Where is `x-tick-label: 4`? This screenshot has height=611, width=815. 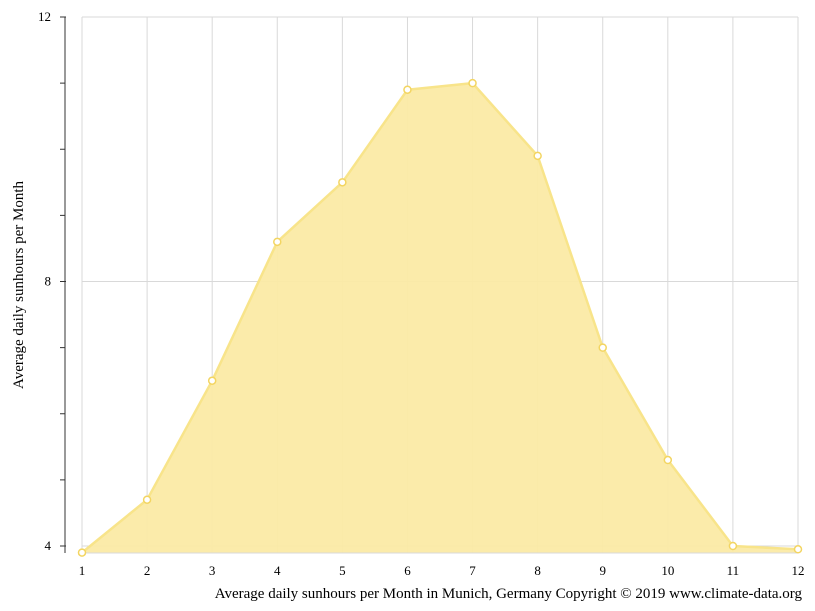 x-tick-label: 4 is located at coordinates (277, 570).